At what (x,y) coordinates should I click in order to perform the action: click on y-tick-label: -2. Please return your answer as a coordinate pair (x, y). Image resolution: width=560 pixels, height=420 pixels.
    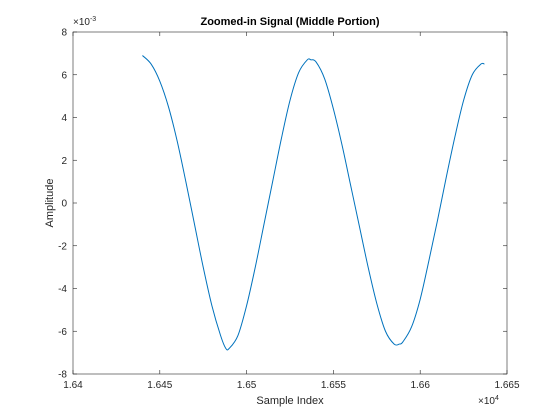
    Looking at the image, I should click on (62, 246).